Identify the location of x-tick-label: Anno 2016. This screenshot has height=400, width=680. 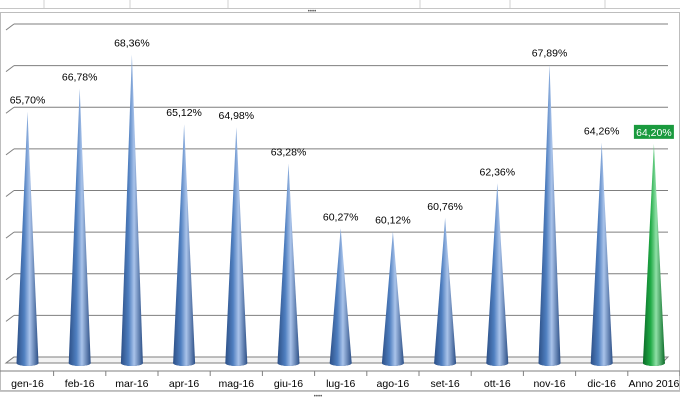
(653, 384).